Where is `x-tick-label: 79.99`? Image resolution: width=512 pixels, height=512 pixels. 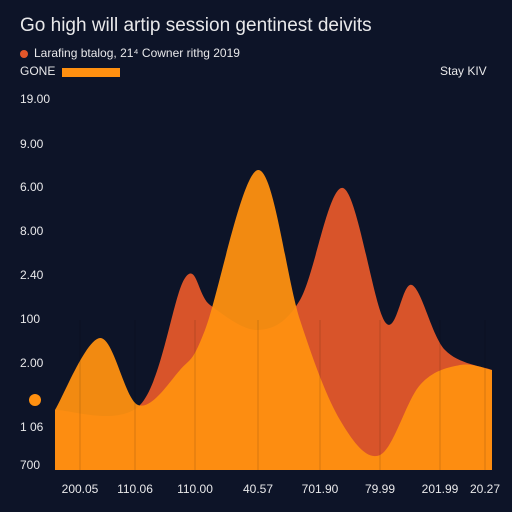
x-tick-label: 79.99 is located at coordinates (380, 489).